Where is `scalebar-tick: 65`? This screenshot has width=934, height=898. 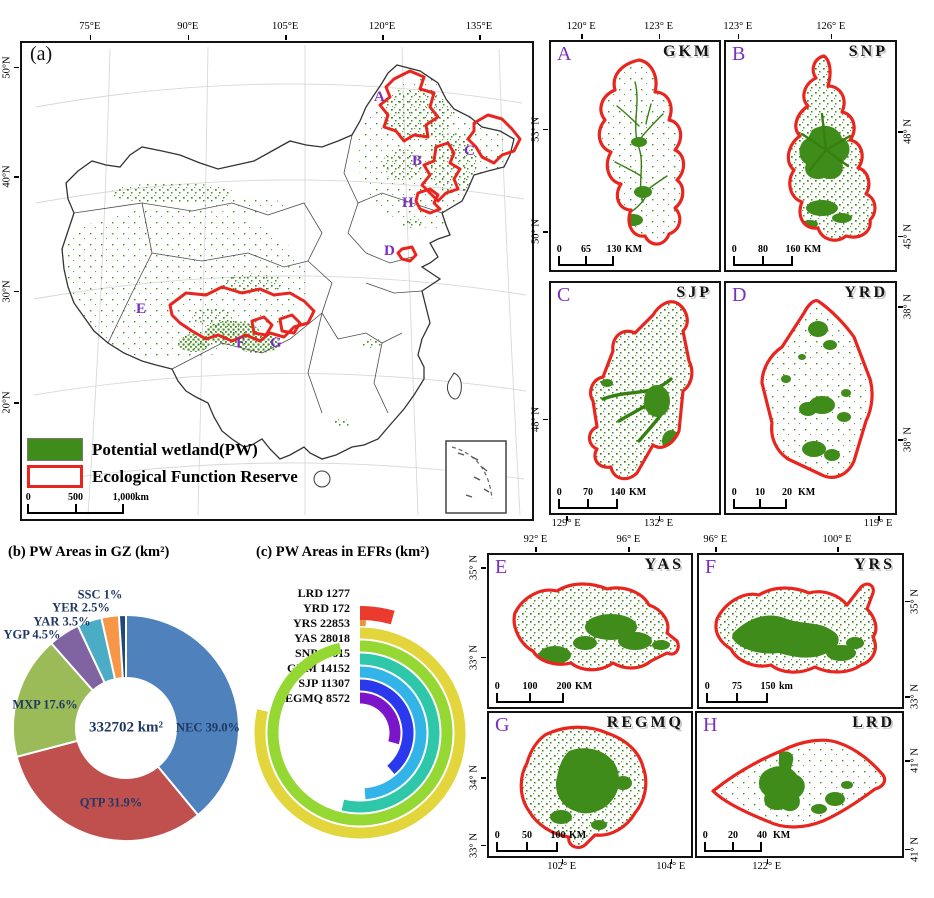 scalebar-tick: 65 is located at coordinates (586, 249).